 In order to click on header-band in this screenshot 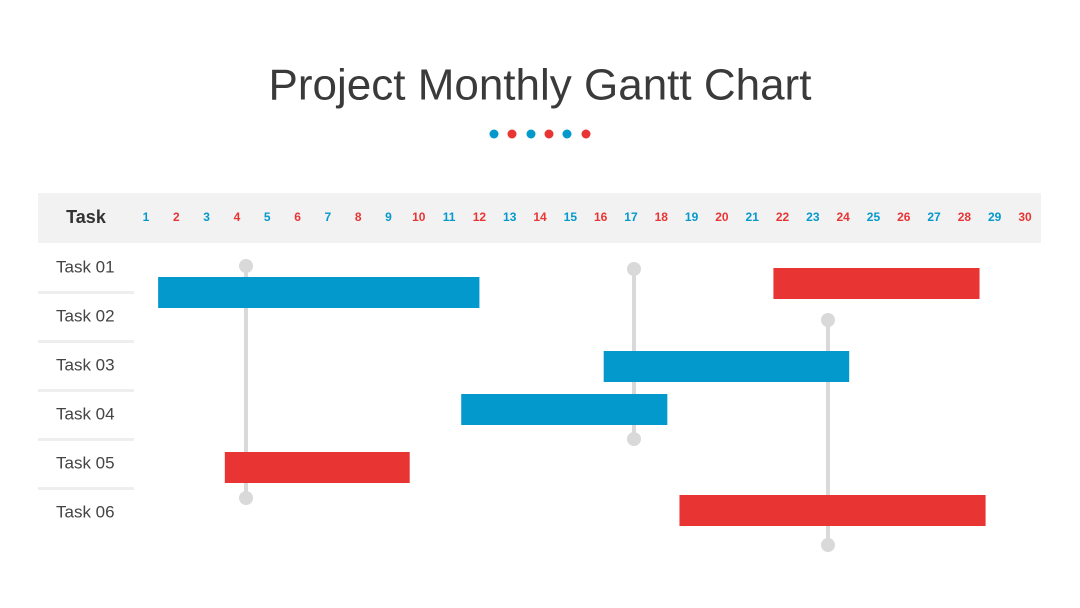, I will do `click(539, 218)`.